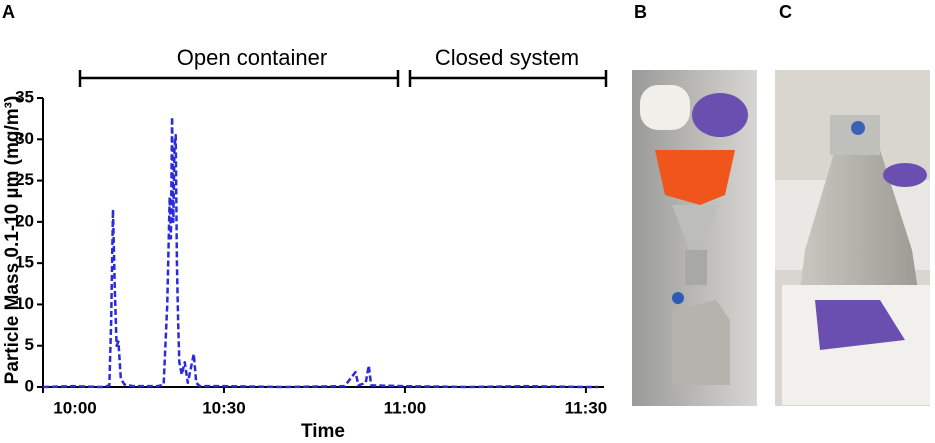  What do you see at coordinates (8, 12) in the screenshot?
I see `panel-label: A` at bounding box center [8, 12].